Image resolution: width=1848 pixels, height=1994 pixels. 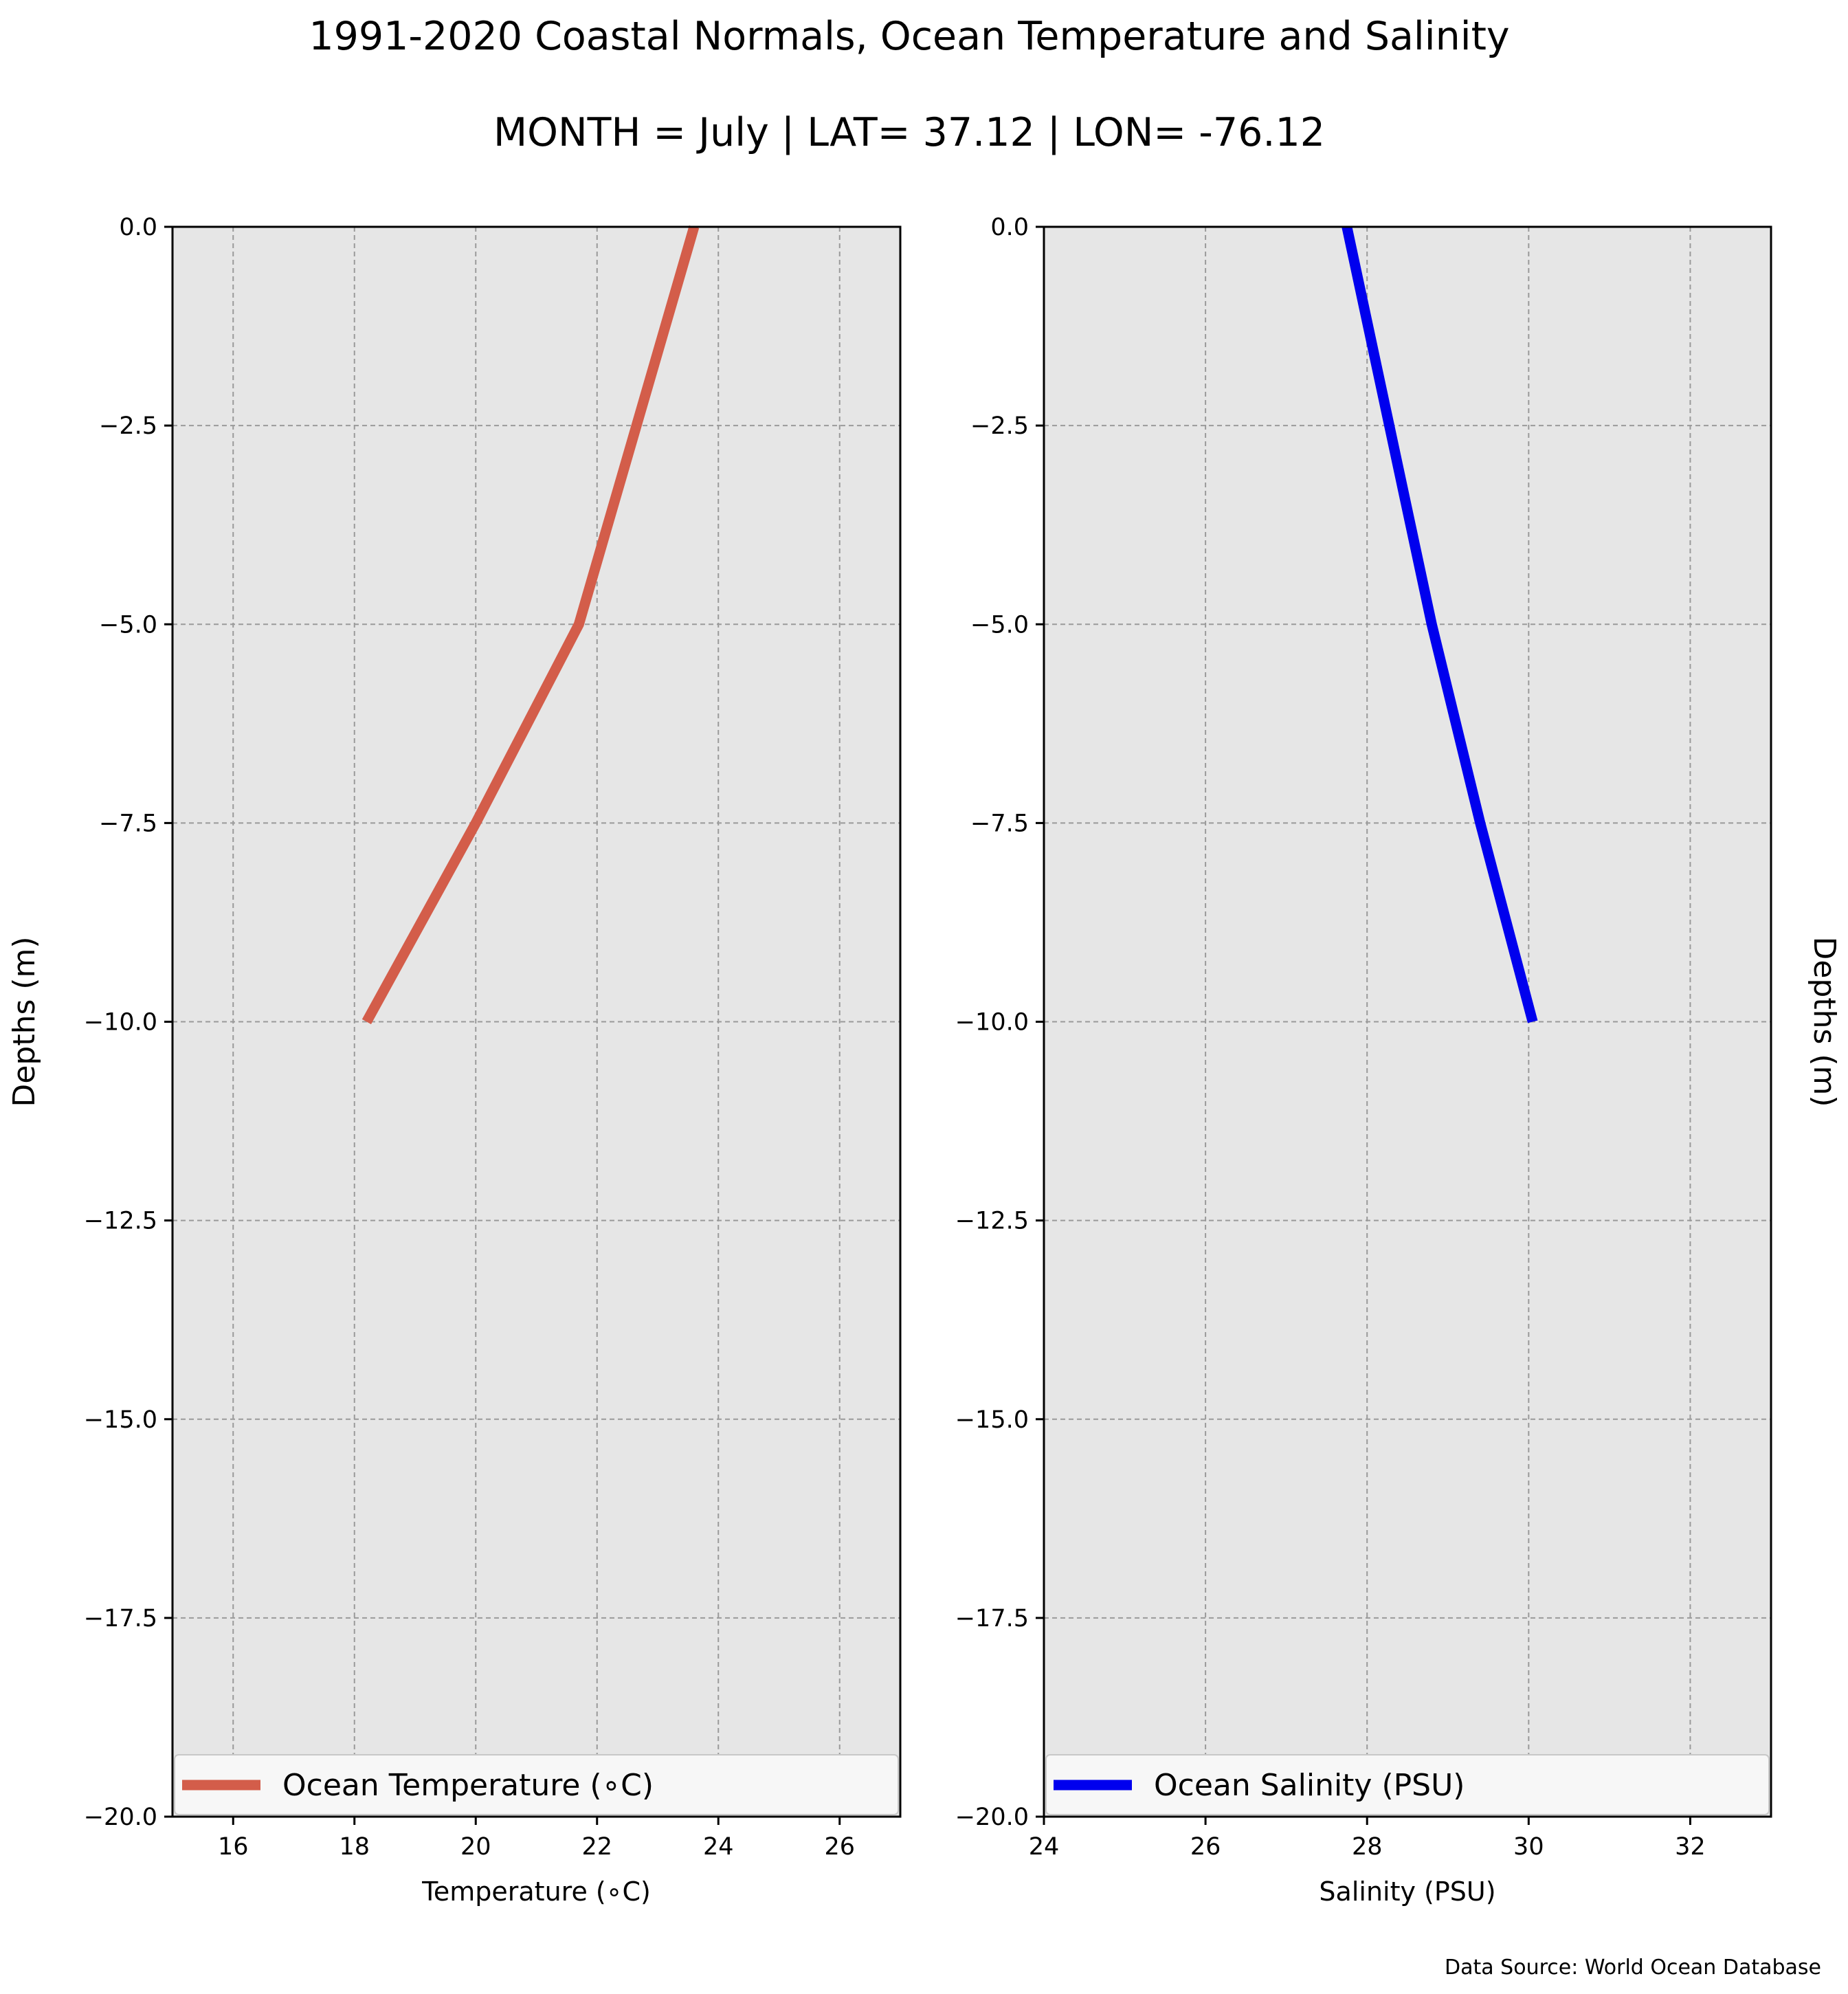 What do you see at coordinates (1824, 1021) in the screenshot?
I see `salinity-y-axis-label: Depths (m)` at bounding box center [1824, 1021].